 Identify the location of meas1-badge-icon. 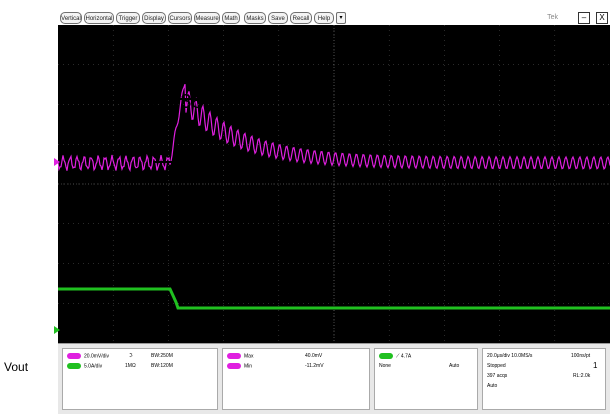
(234, 356).